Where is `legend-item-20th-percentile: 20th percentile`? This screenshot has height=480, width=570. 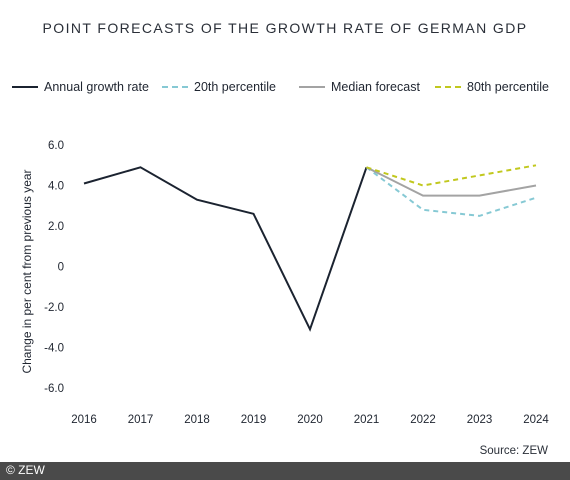 legend-item-20th-percentile: 20th percentile is located at coordinates (219, 87).